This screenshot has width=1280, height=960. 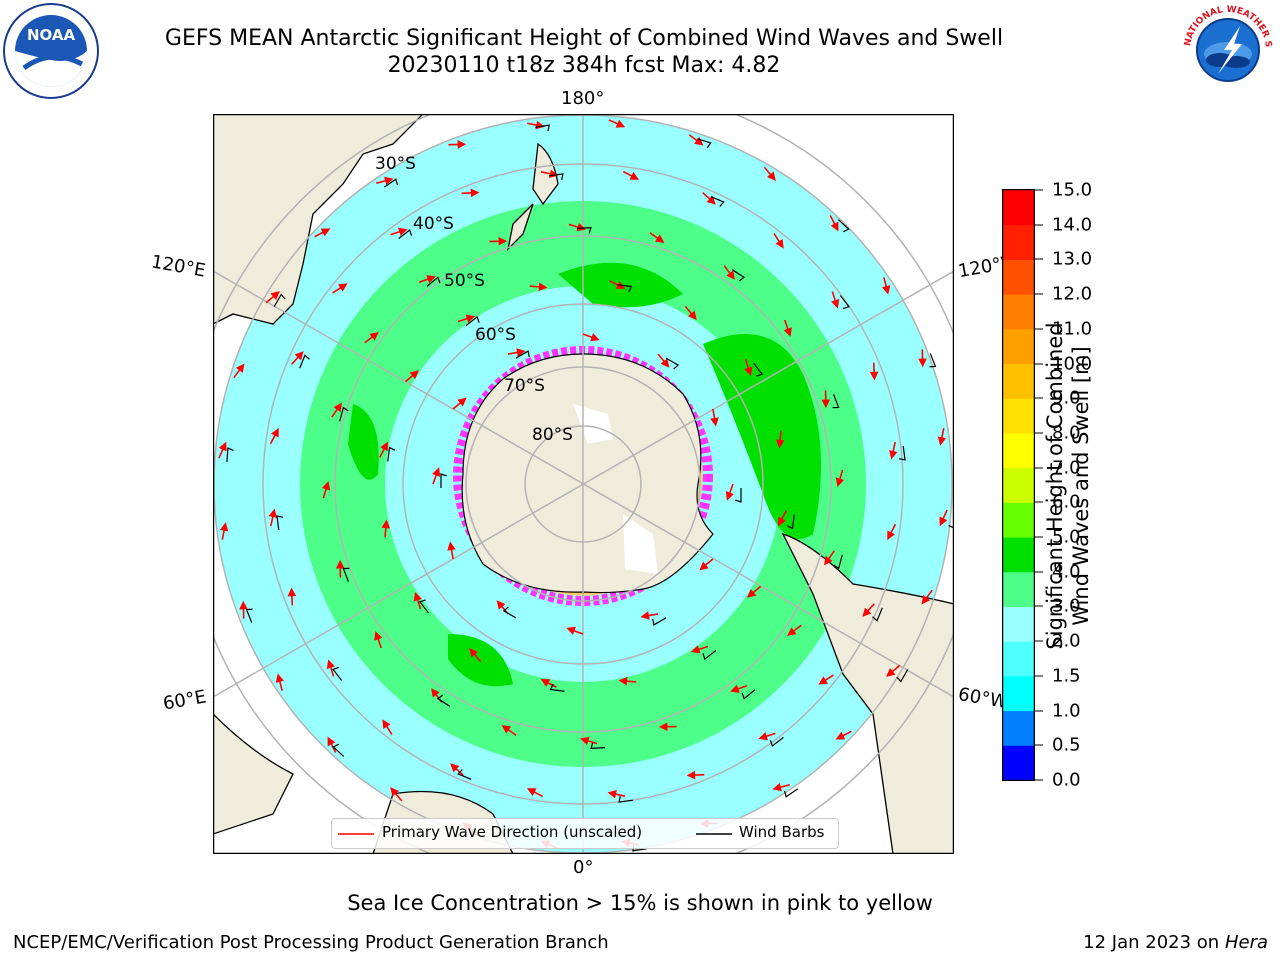 What do you see at coordinates (1066, 433) in the screenshot?
I see `colorbar-tick-label: 8.0` at bounding box center [1066, 433].